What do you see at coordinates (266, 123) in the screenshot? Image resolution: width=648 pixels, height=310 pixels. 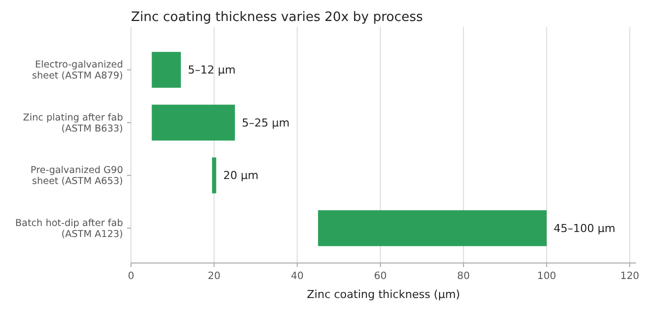 I see `data-label: 5–25 µm` at bounding box center [266, 123].